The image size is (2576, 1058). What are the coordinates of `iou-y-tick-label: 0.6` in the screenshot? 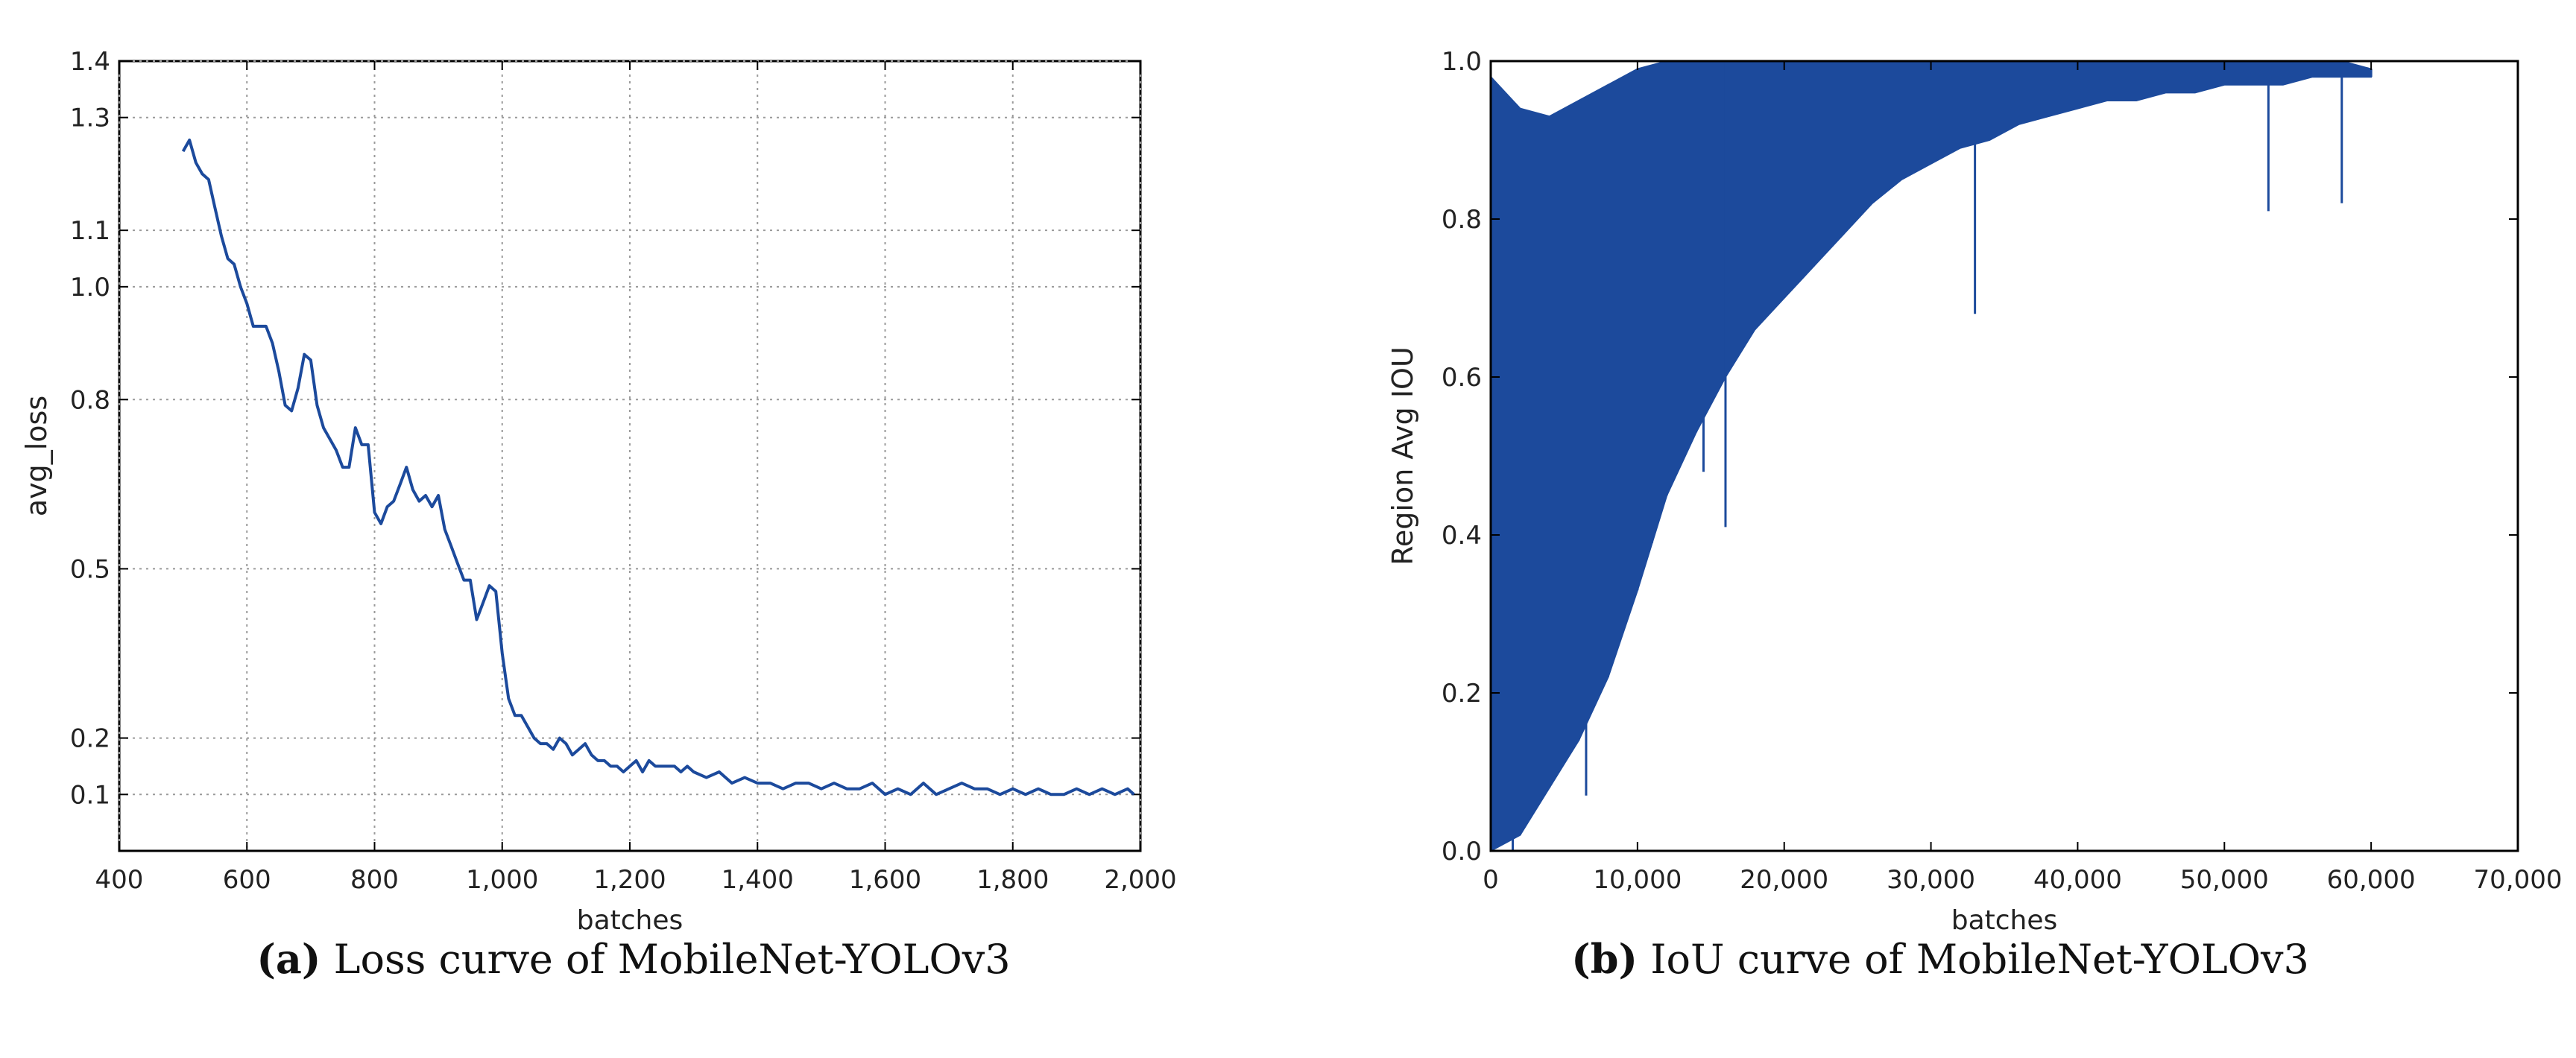 It's located at (1462, 378).